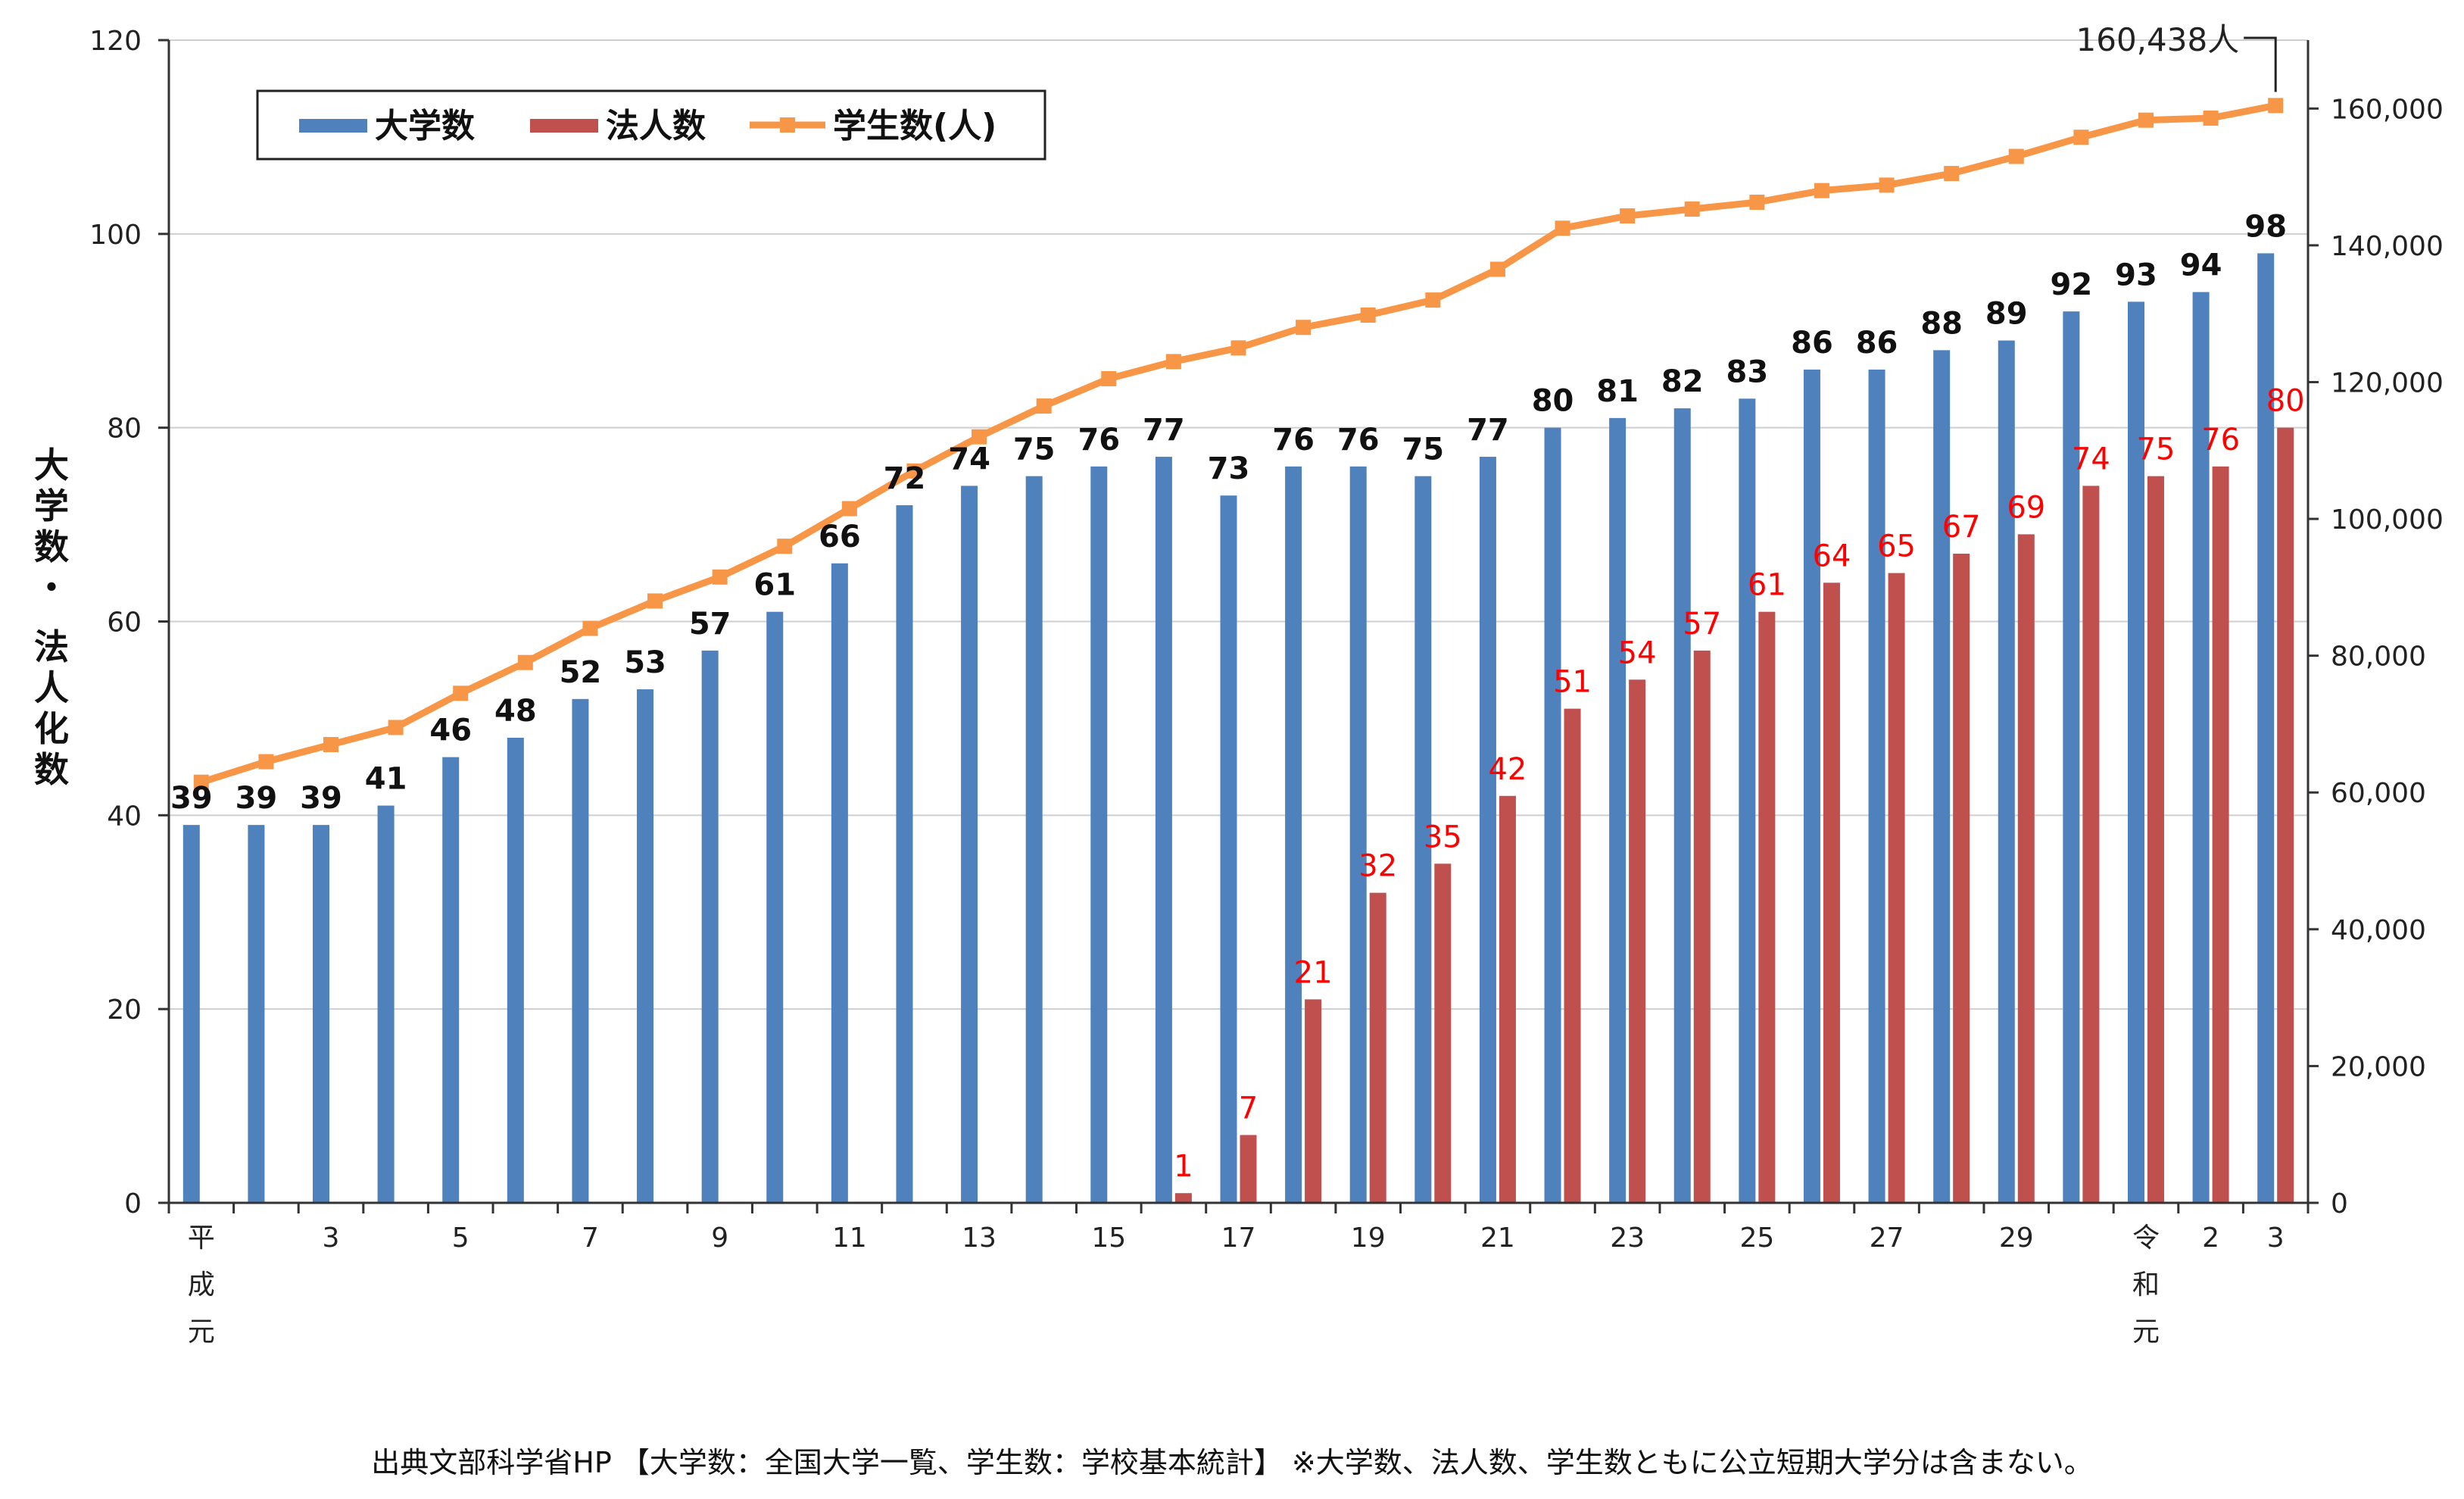 Image resolution: width=2464 pixels, height=1499 pixels. What do you see at coordinates (915, 126) in the screenshot?
I see `legend-label: 学生数(人)` at bounding box center [915, 126].